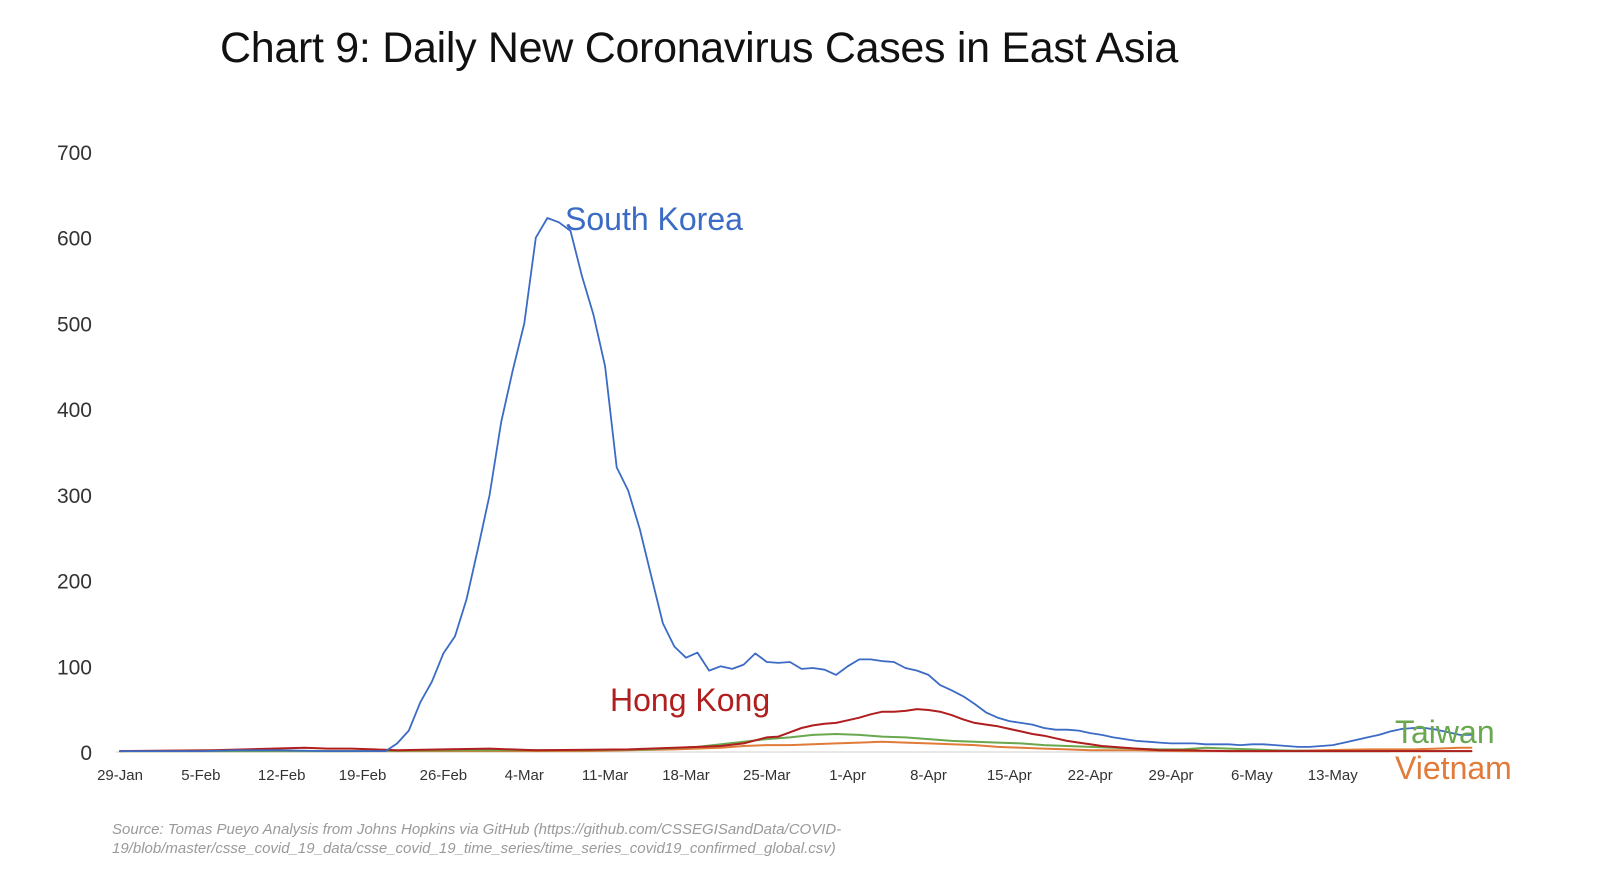 Image resolution: width=1600 pixels, height=885 pixels. Describe the element at coordinates (605, 775) in the screenshot. I see `x-tick-label: 11-Mar` at that location.